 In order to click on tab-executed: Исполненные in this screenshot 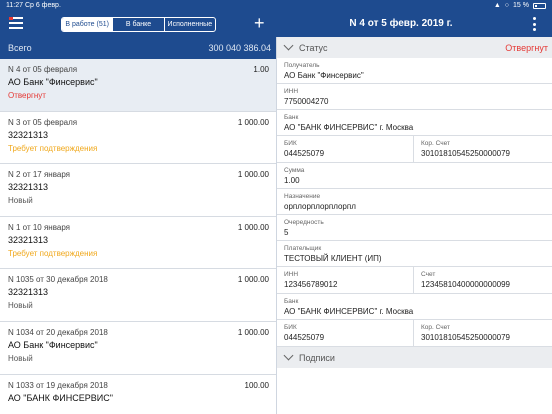, I will do `click(190, 24)`.